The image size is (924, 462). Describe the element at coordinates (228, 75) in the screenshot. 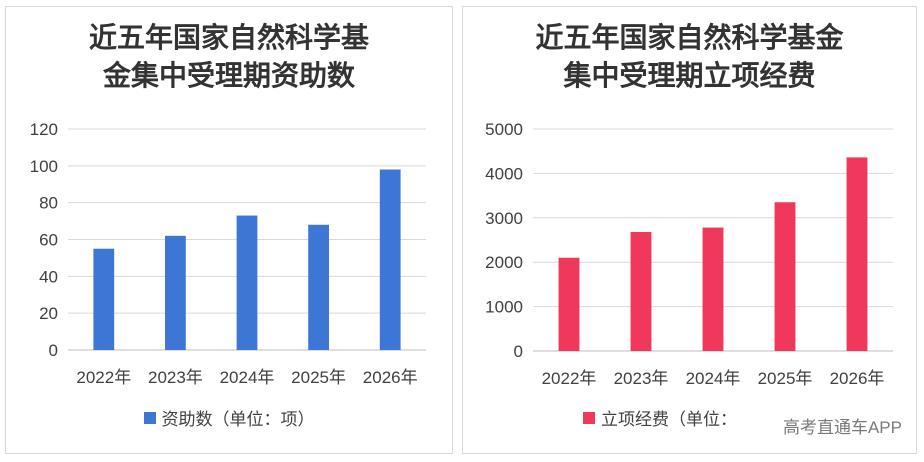

I see `chart-title-line: 金集中受理期资助数` at that location.